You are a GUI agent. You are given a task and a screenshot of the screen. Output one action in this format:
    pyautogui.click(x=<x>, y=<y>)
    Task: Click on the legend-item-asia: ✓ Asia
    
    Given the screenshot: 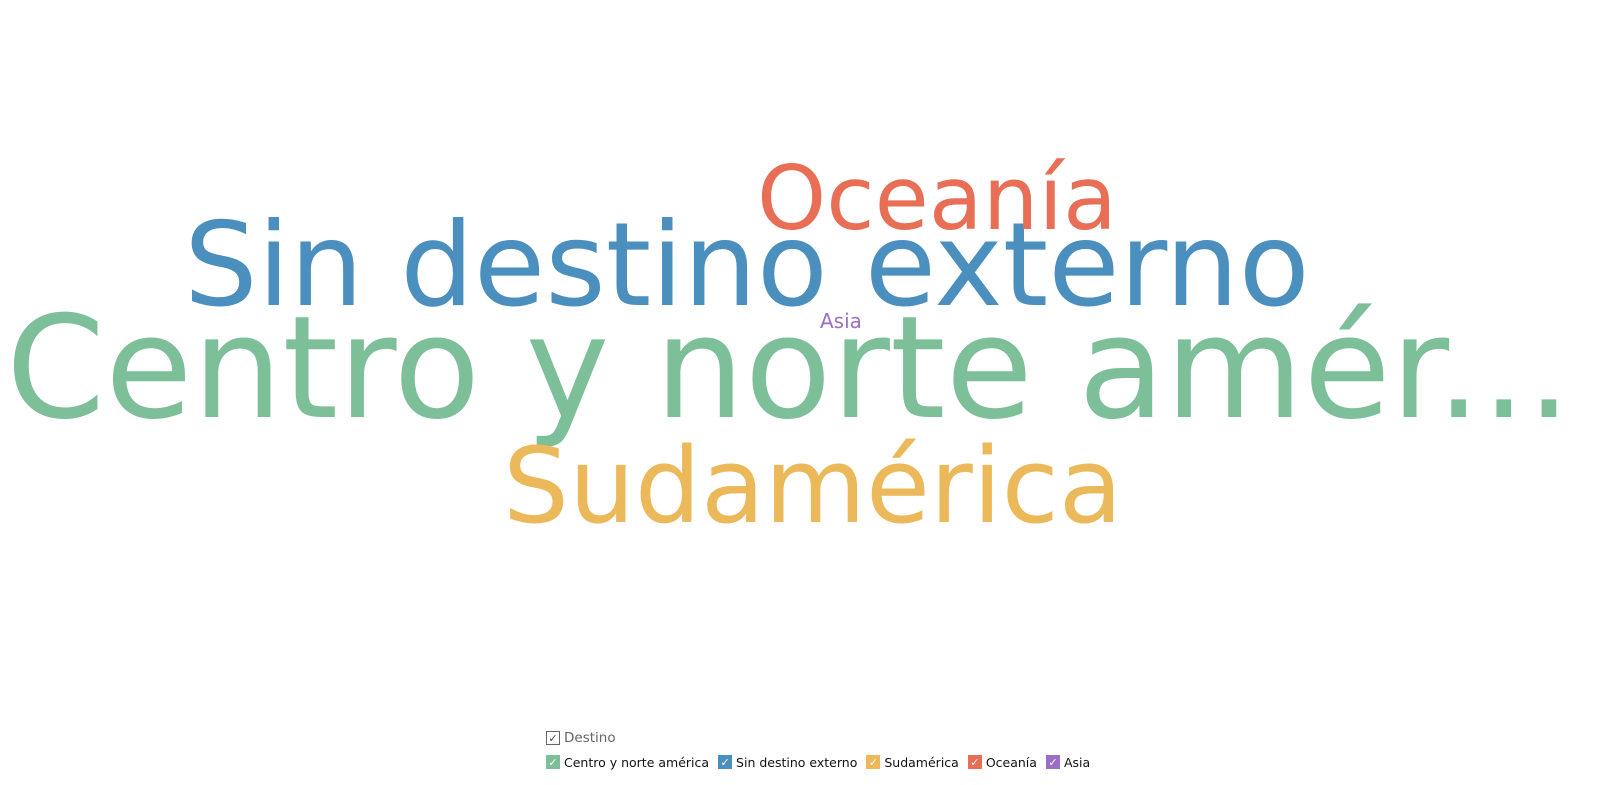 What is the action you would take?
    pyautogui.click(x=1068, y=762)
    